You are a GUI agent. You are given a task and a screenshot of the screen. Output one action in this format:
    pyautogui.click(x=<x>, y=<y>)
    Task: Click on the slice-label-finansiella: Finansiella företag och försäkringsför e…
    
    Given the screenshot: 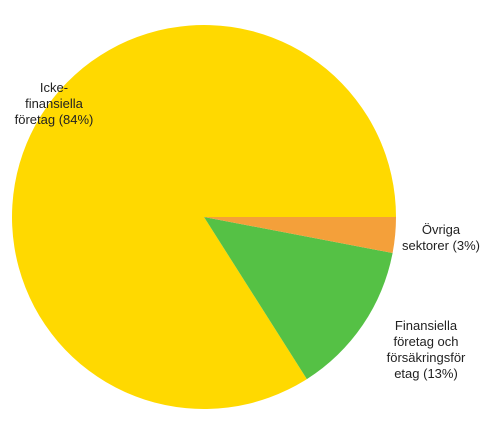 What is the action you would take?
    pyautogui.click(x=426, y=349)
    